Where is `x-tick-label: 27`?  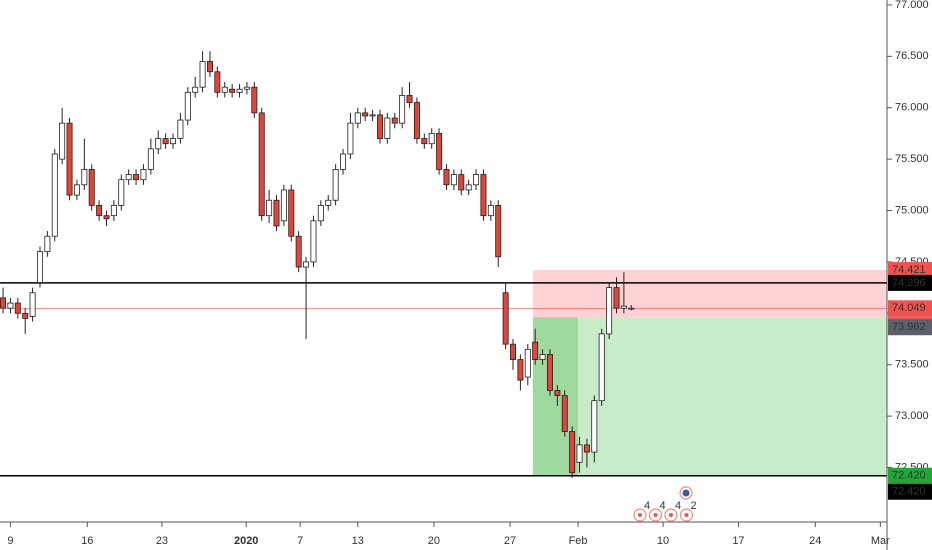 x-tick-label: 27 is located at coordinates (510, 541).